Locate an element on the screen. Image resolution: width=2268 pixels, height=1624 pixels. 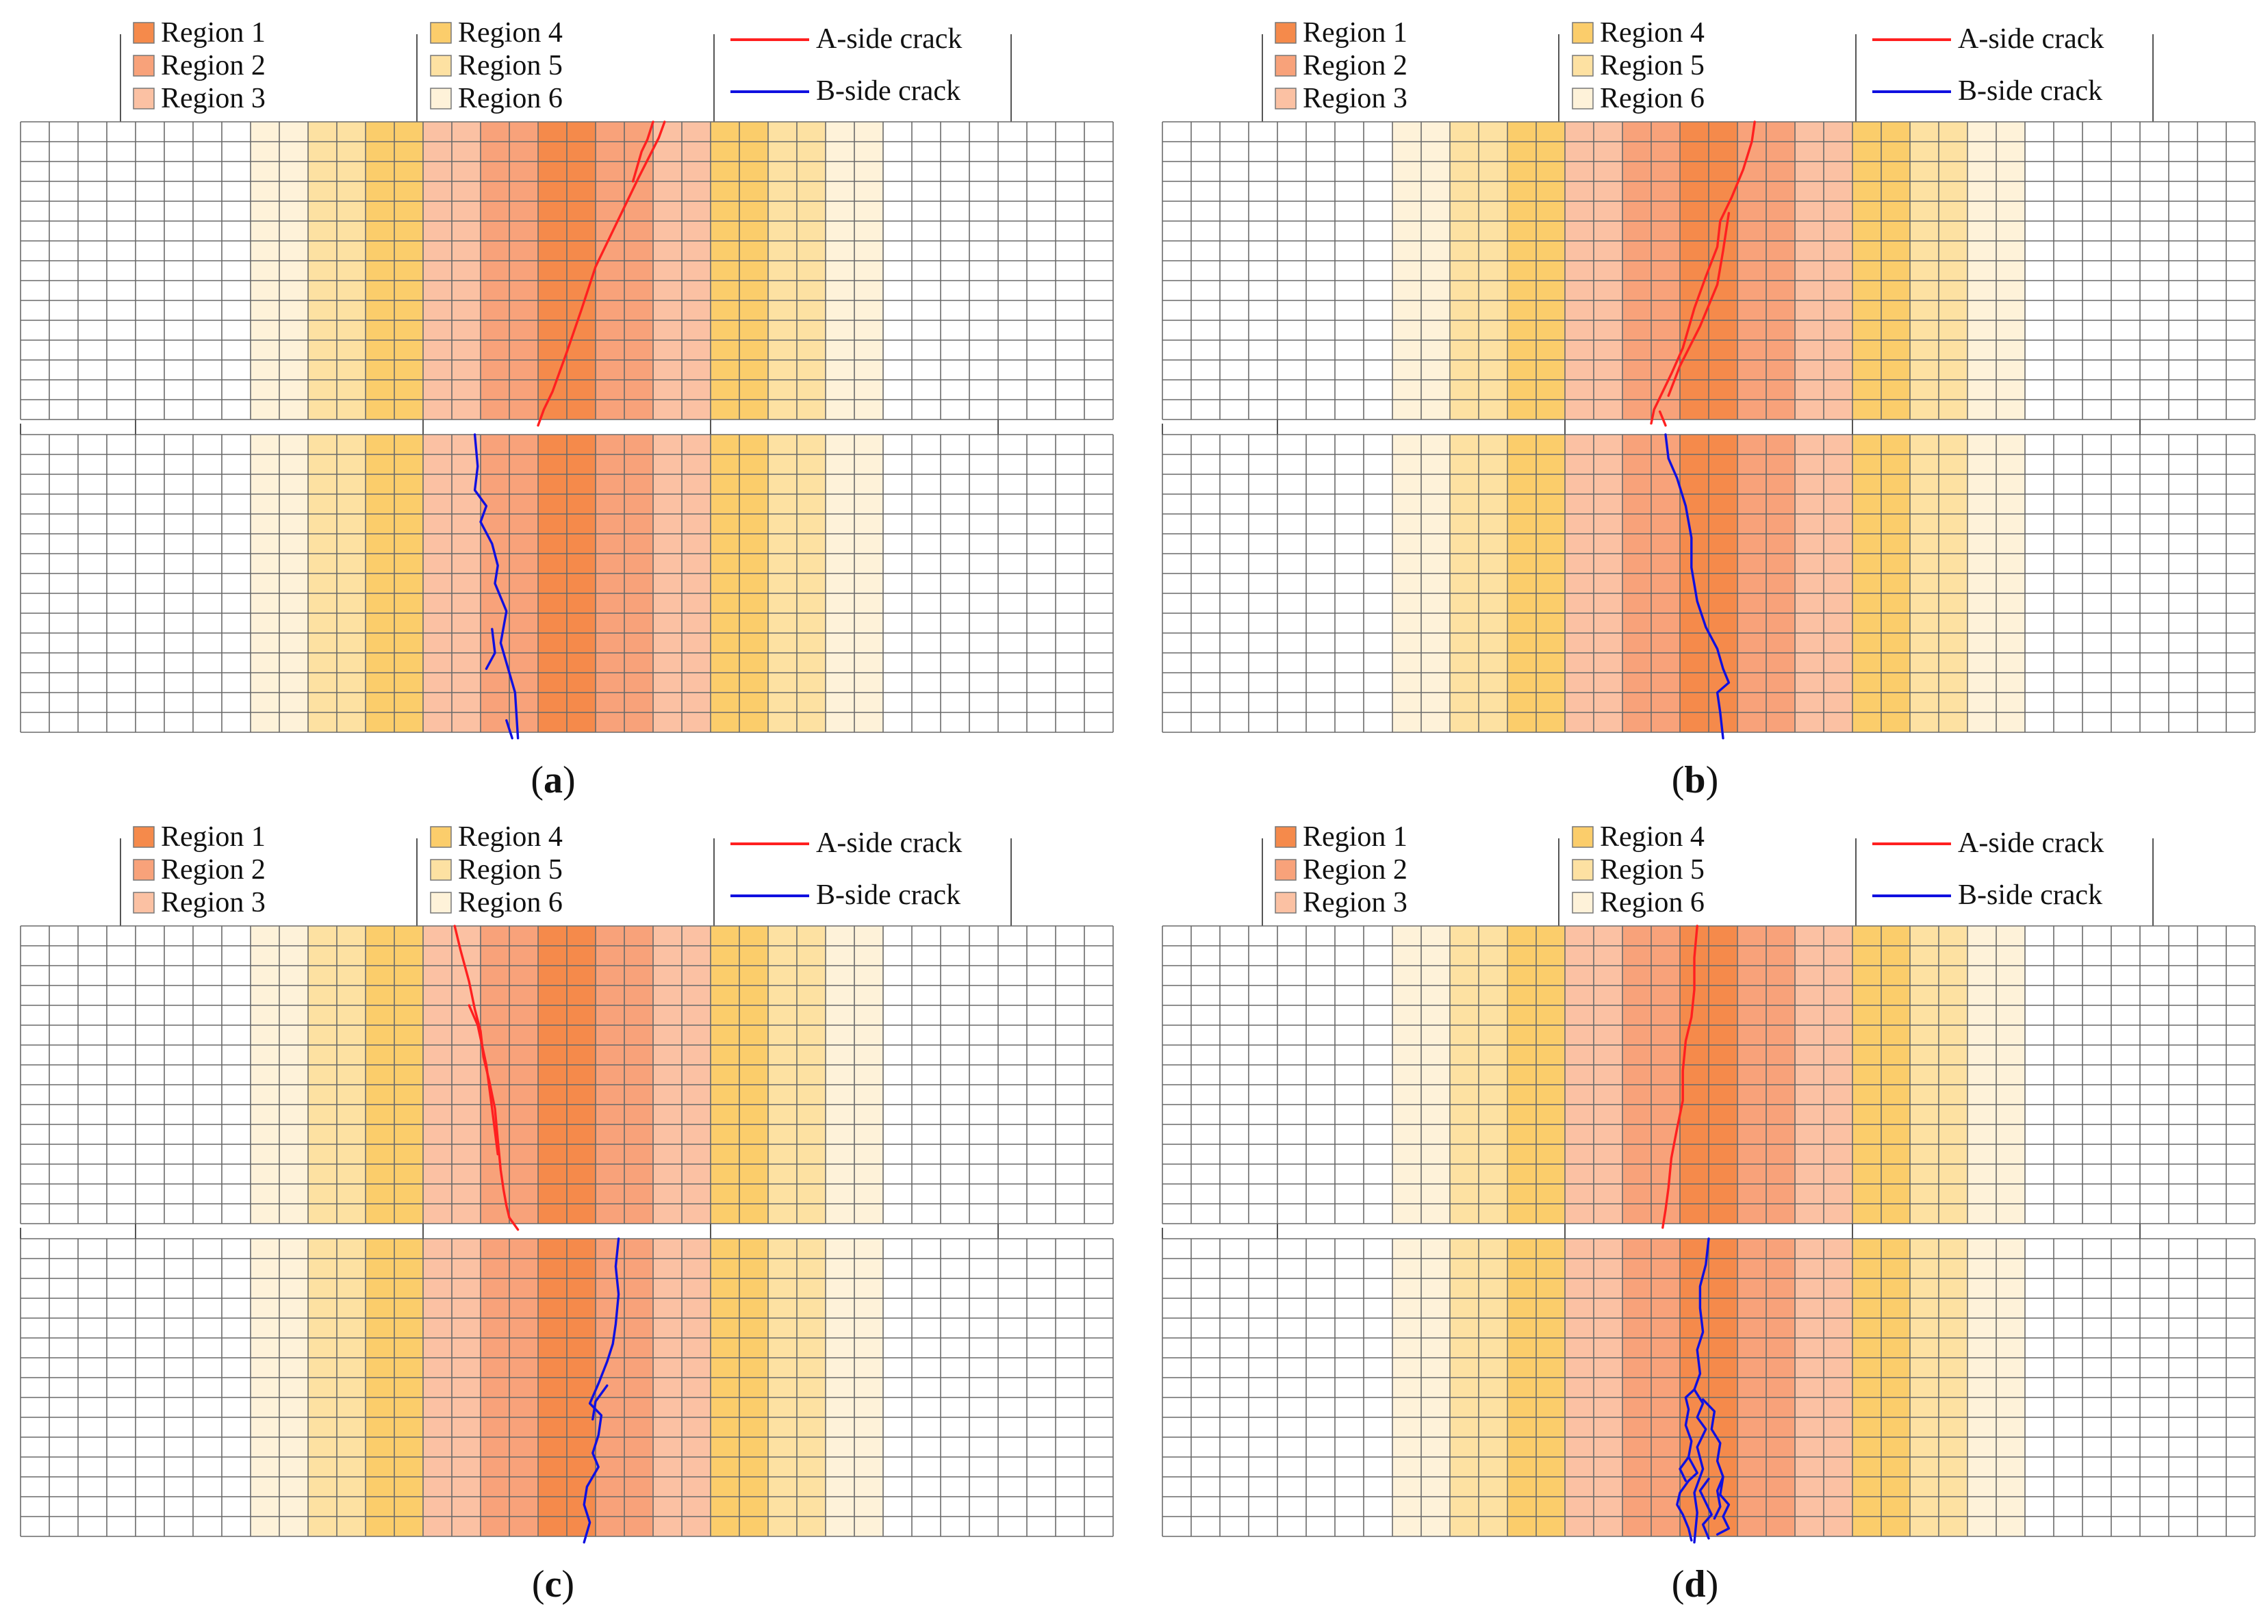
legend-label-region-4: Region 4 is located at coordinates (511, 33).